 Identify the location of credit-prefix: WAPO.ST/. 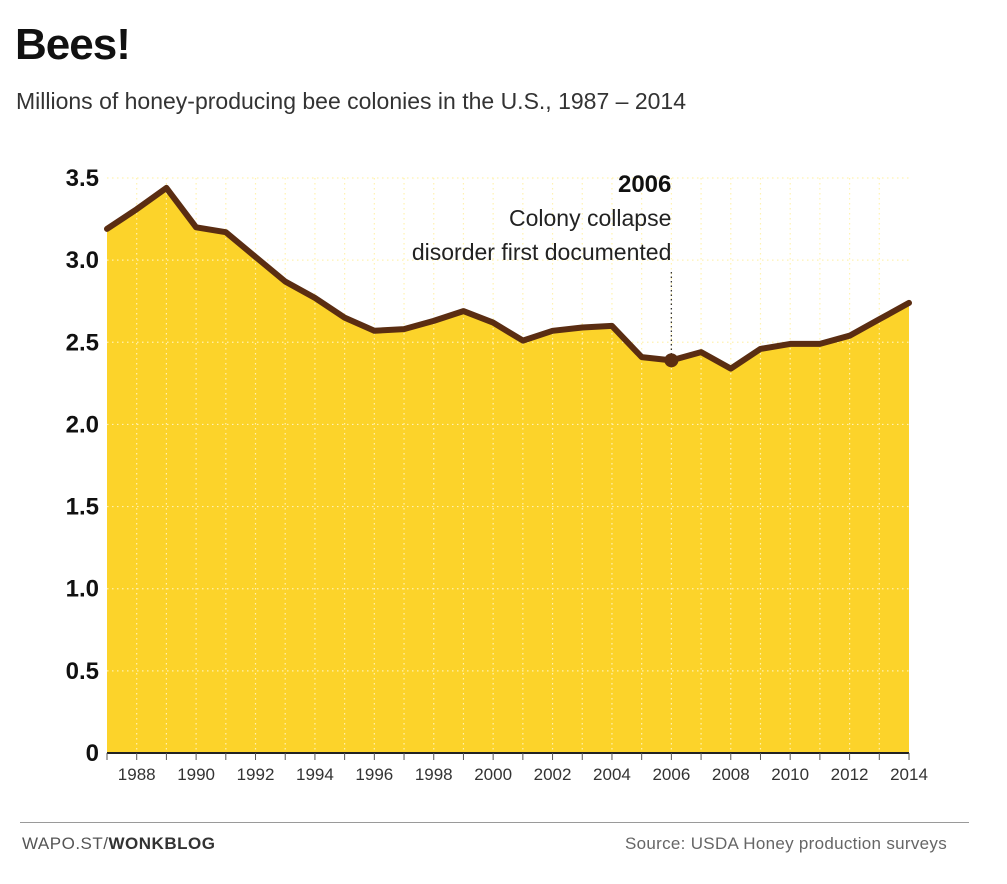
(65, 843).